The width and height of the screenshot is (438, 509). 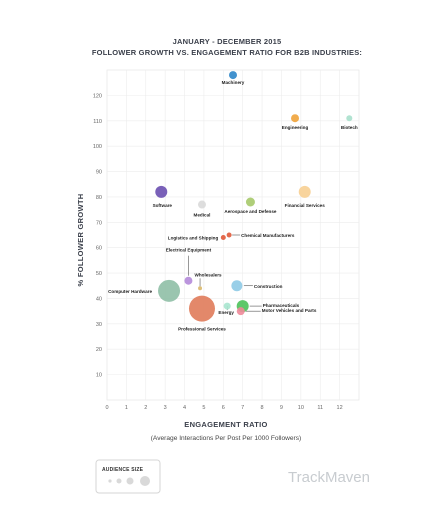 What do you see at coordinates (240, 311) in the screenshot?
I see `point-motor-vehicles-and-parts` at bounding box center [240, 311].